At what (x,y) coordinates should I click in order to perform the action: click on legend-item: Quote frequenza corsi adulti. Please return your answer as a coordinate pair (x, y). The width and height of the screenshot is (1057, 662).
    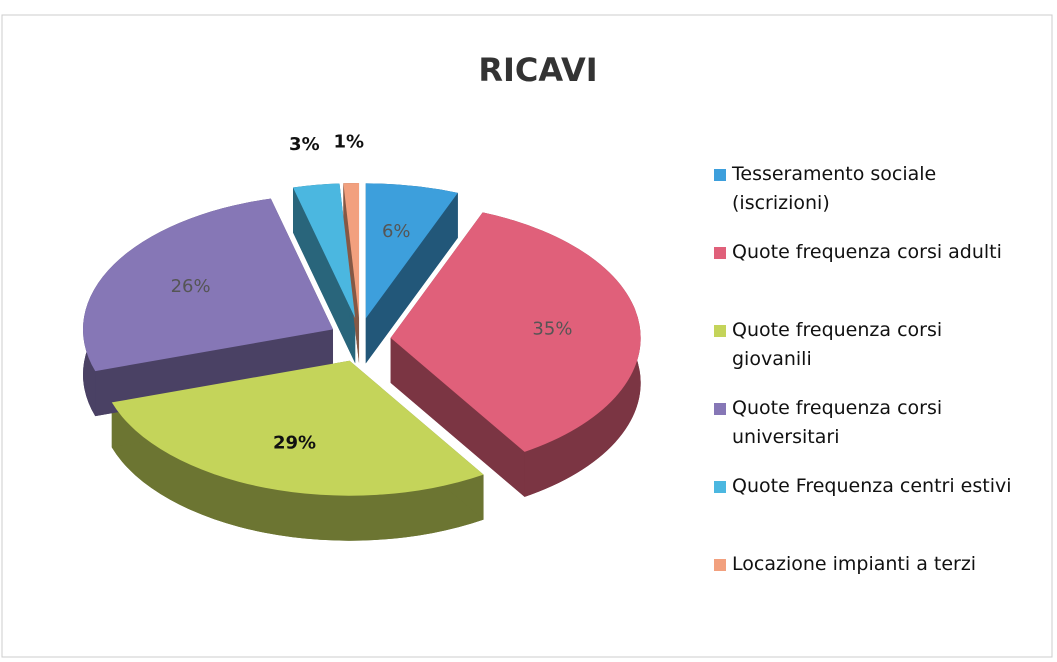
    Looking at the image, I should click on (877, 277).